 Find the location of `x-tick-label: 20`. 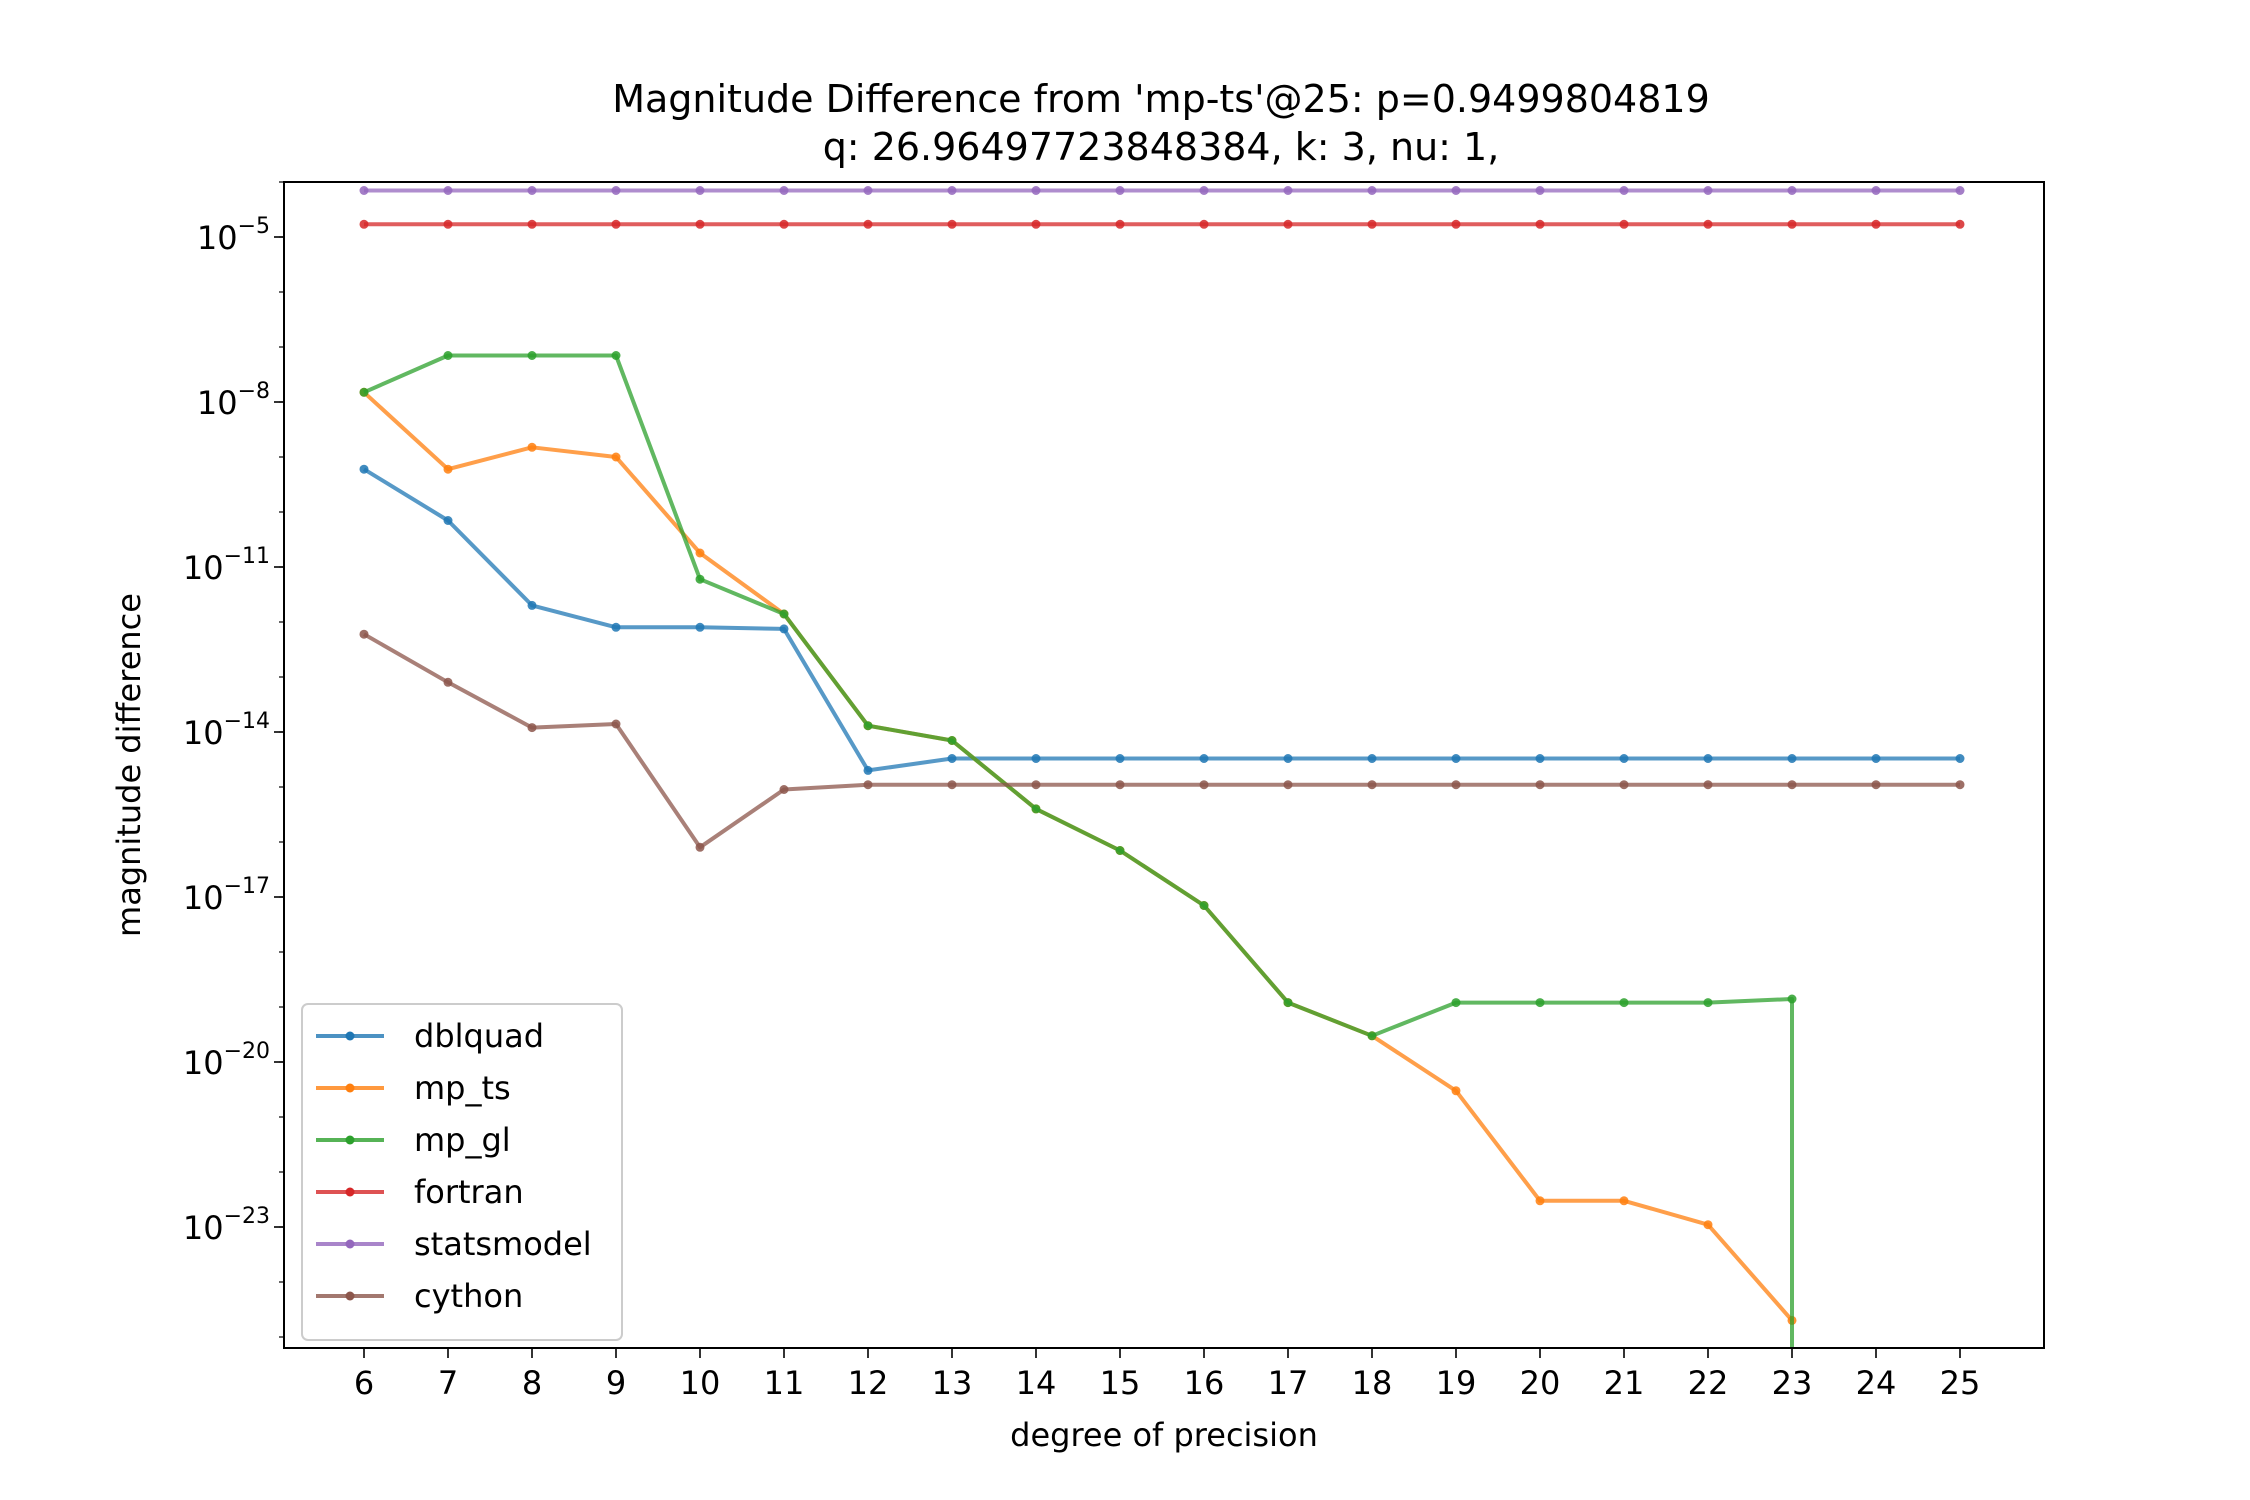

x-tick-label: 20 is located at coordinates (1540, 1383).